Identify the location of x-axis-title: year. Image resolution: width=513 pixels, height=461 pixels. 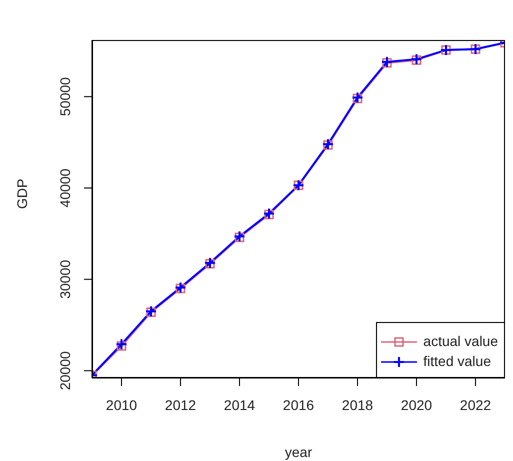
(298, 452).